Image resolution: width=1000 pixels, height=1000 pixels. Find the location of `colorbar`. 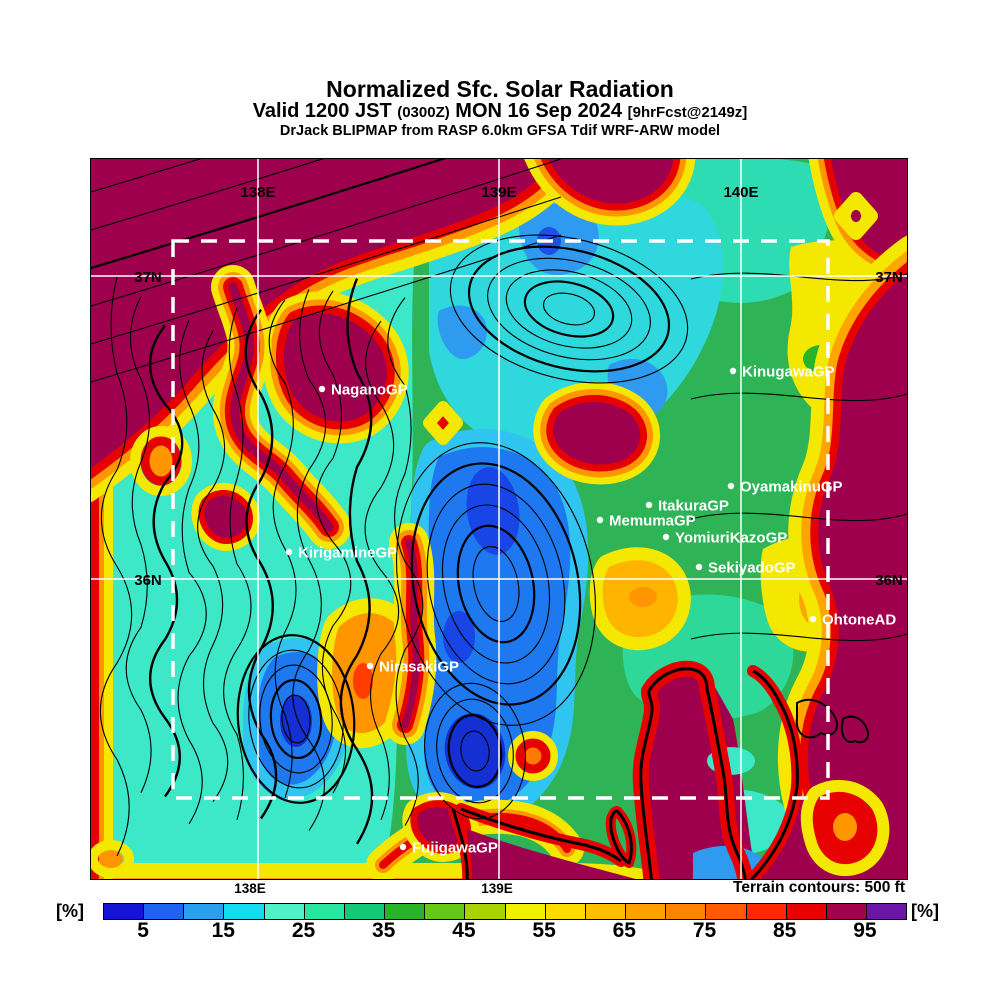

colorbar is located at coordinates (505, 911).